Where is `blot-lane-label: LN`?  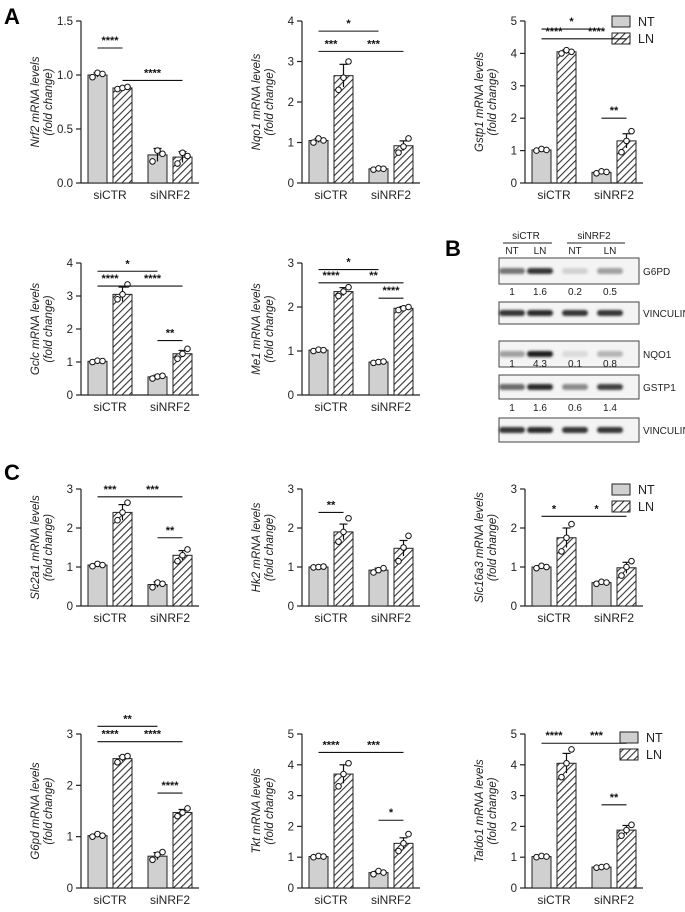 blot-lane-label: LN is located at coordinates (610, 251).